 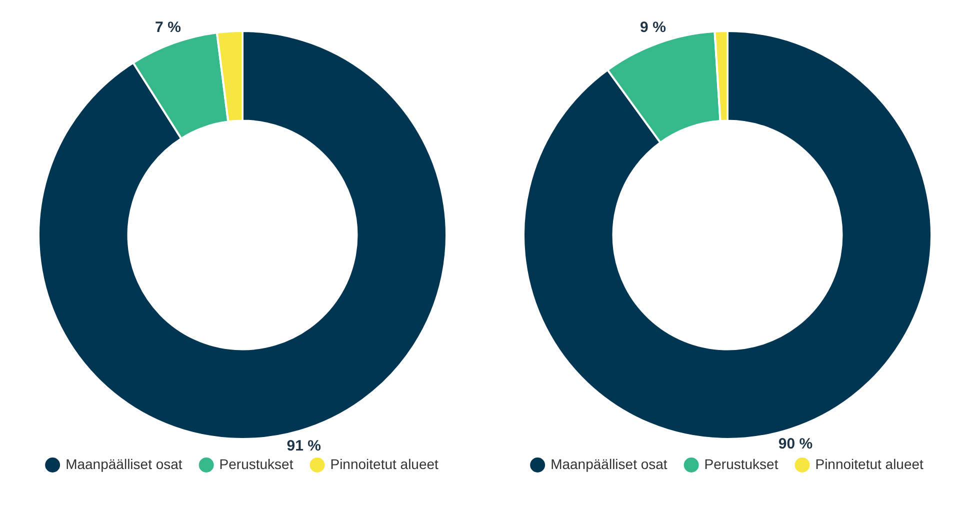 I want to click on data-label: 9 %, so click(x=653, y=27).